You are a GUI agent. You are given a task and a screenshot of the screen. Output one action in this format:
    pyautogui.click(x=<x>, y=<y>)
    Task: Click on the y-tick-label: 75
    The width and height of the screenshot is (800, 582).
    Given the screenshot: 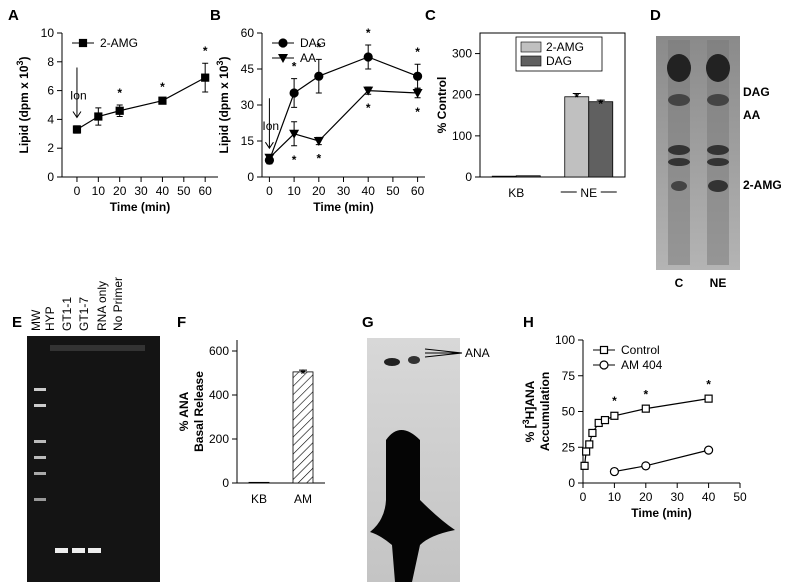 What is the action you would take?
    pyautogui.click(x=569, y=376)
    